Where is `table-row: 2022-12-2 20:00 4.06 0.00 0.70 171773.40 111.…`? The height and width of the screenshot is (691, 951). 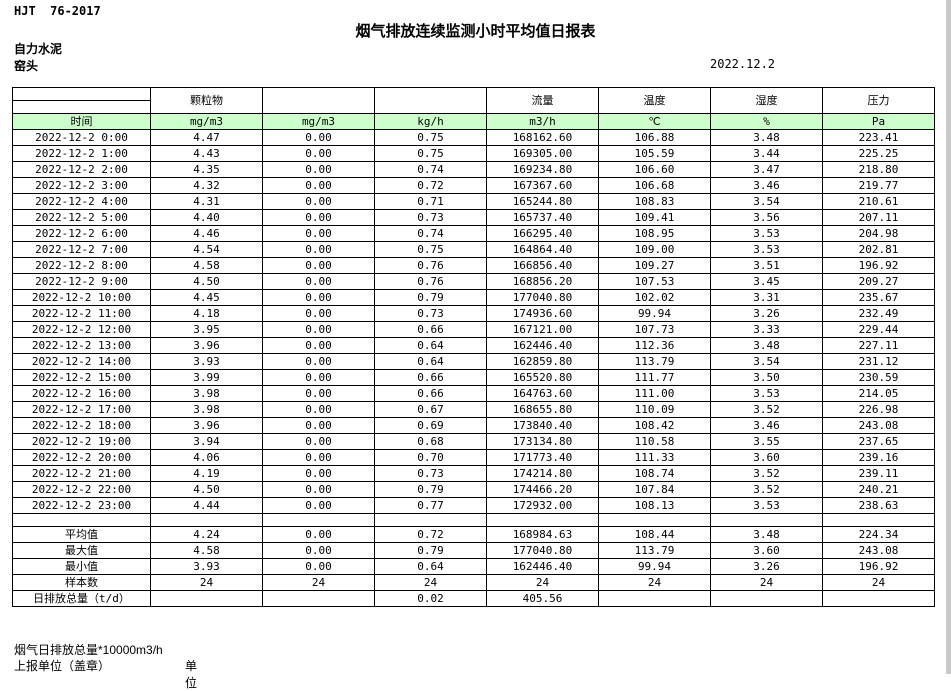
table-row: 2022-12-2 20:00 4.06 0.00 0.70 171773.40 111.… is located at coordinates (473, 457).